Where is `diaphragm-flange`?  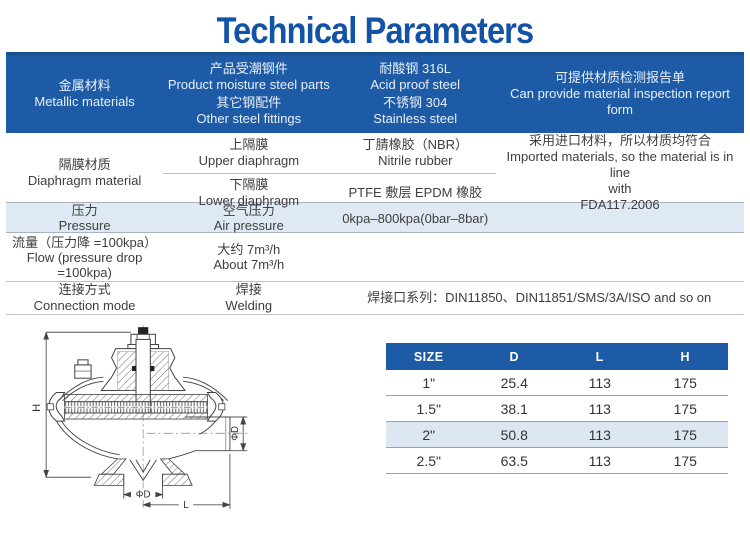
diaphragm-flange is located at coordinates (136, 406).